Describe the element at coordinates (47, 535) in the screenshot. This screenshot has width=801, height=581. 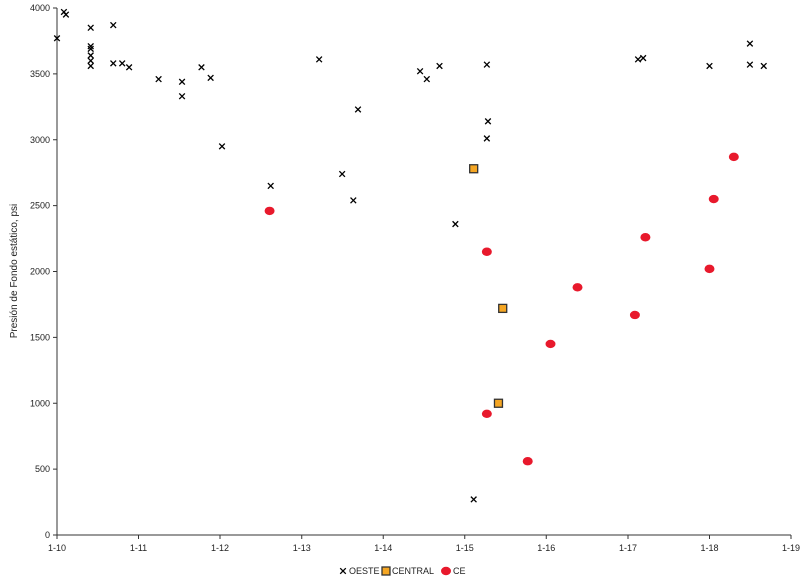
I see `y-tick-label: 0` at that location.